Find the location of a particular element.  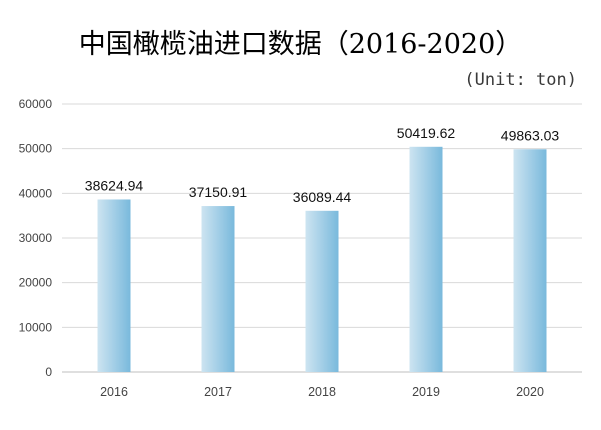

y-tick-label: 10000 is located at coordinates (36, 327).